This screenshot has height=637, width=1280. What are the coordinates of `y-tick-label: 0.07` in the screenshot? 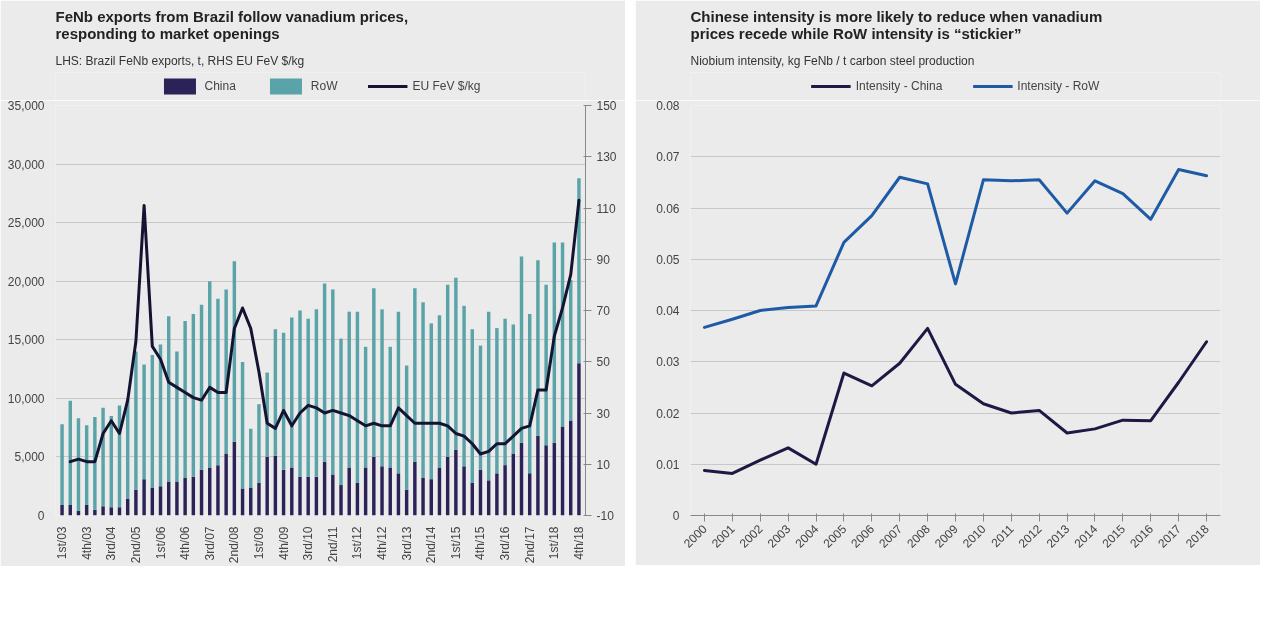 It's located at (668, 157).